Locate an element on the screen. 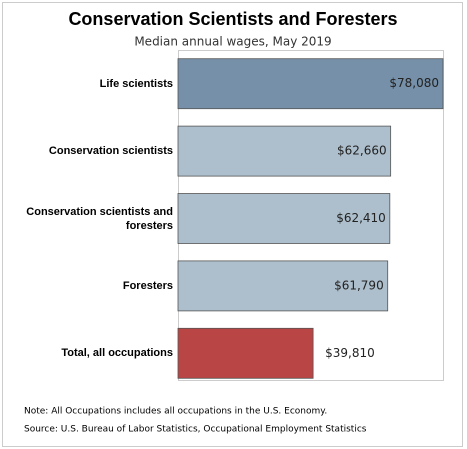 The width and height of the screenshot is (467, 449). value-label: $62,410 is located at coordinates (361, 218).